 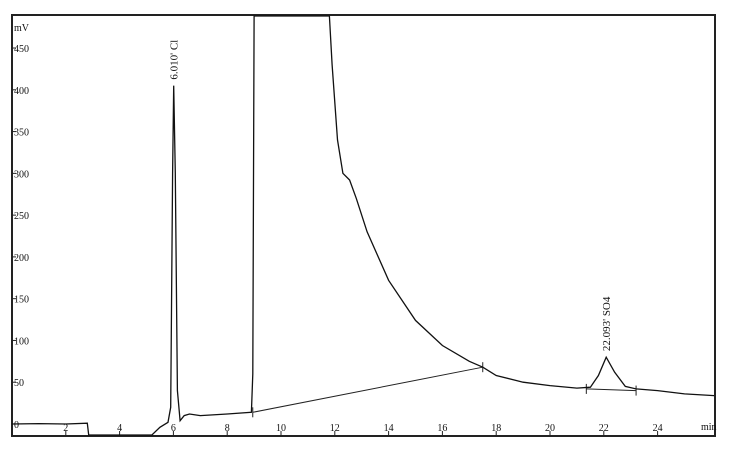 What do you see at coordinates (604, 428) in the screenshot?
I see `x-tick-label: 22` at bounding box center [604, 428].